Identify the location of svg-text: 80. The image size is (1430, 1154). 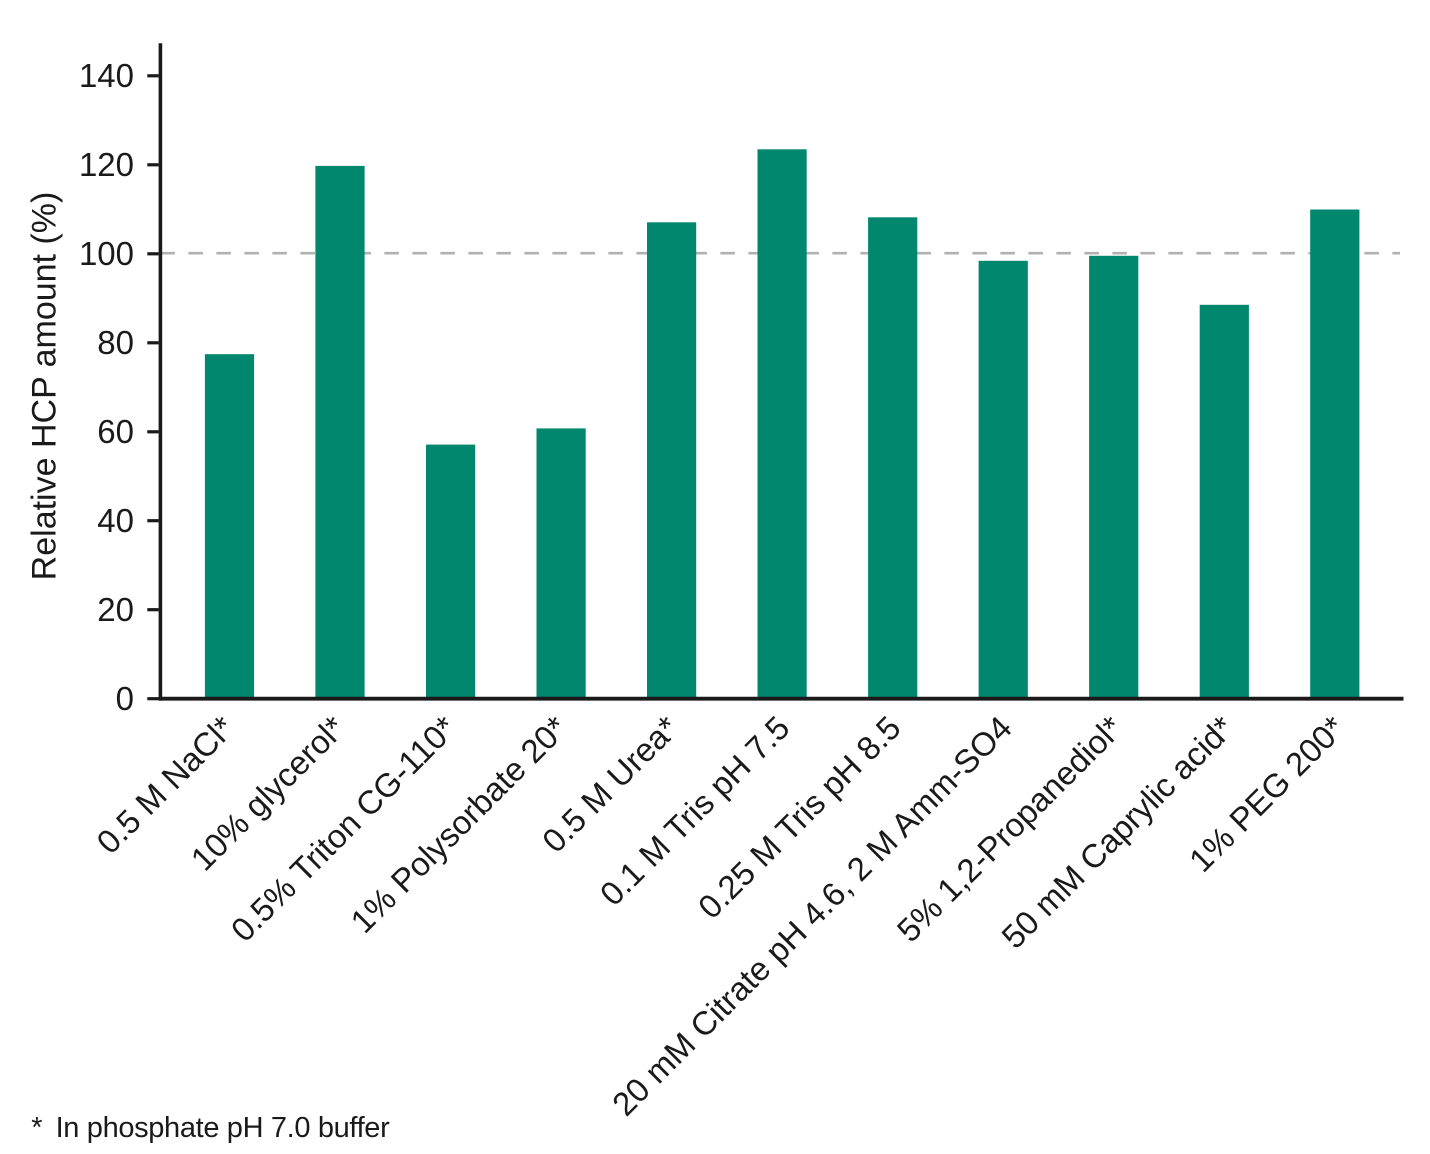
(115, 342).